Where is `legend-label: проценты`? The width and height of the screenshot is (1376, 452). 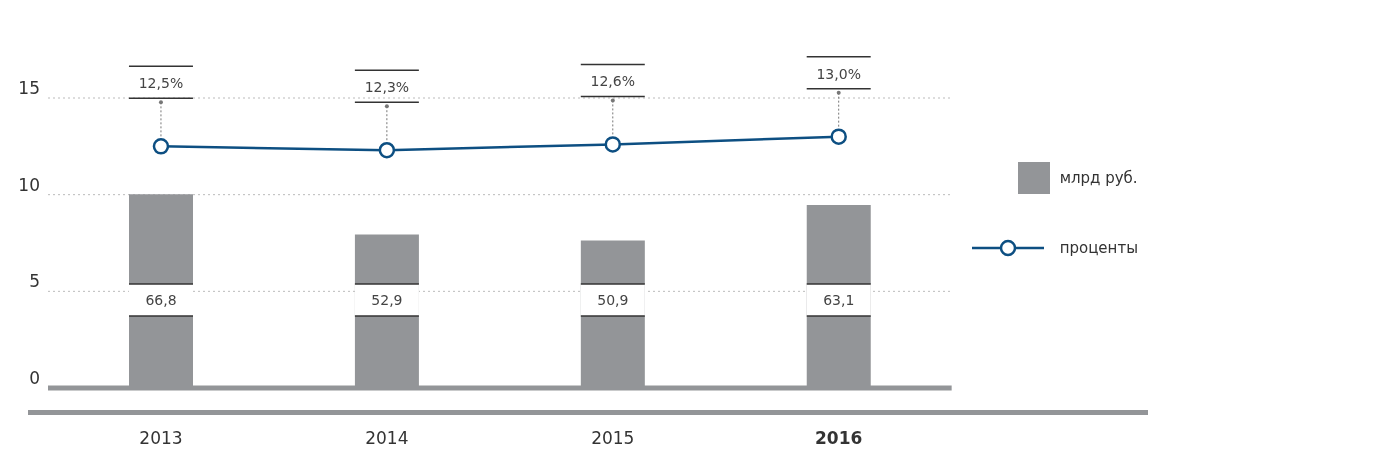 legend-label: проценты is located at coordinates (1098, 248).